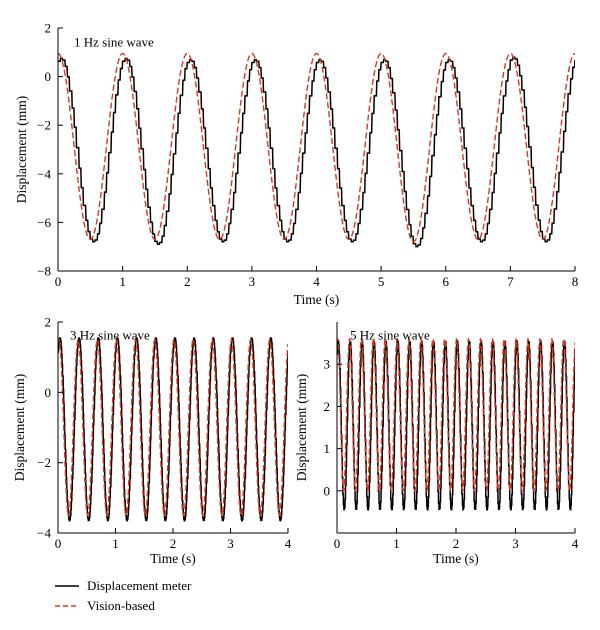  Describe the element at coordinates (327, 448) in the screenshot. I see `y-tick-label: 1` at that location.